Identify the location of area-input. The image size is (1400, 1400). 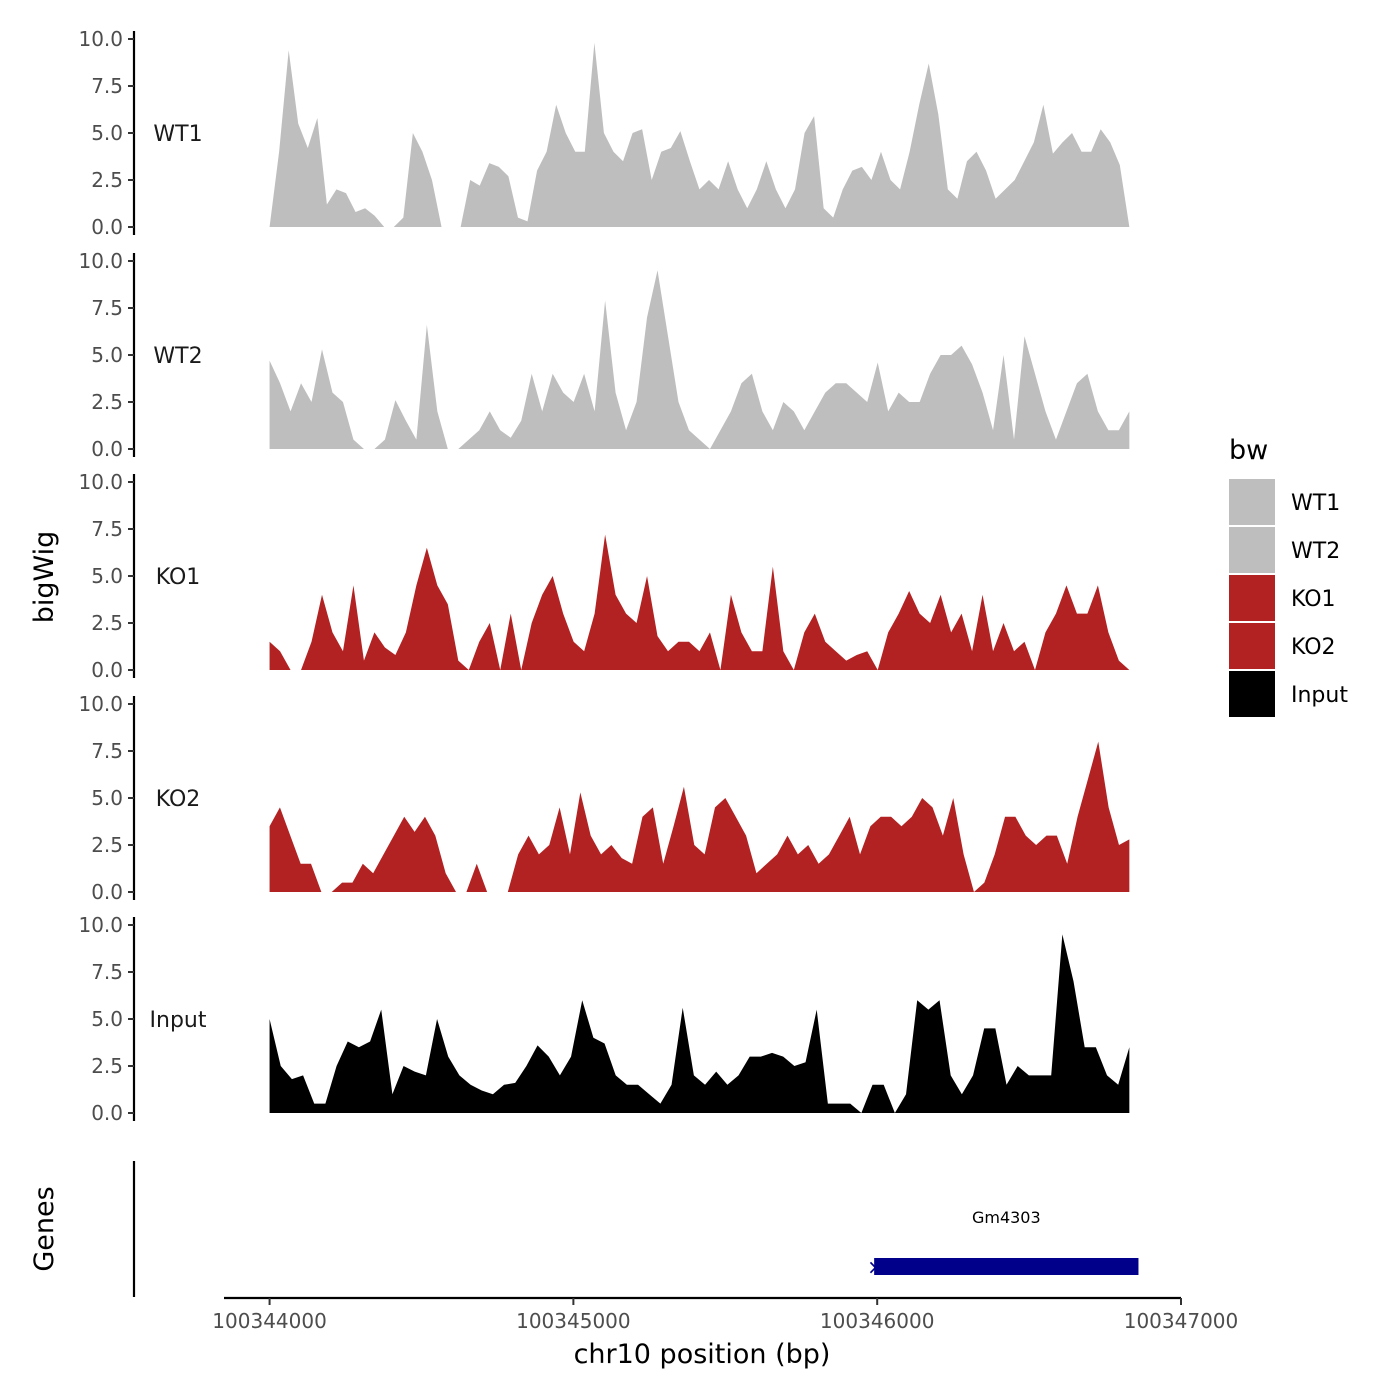
(699, 1023).